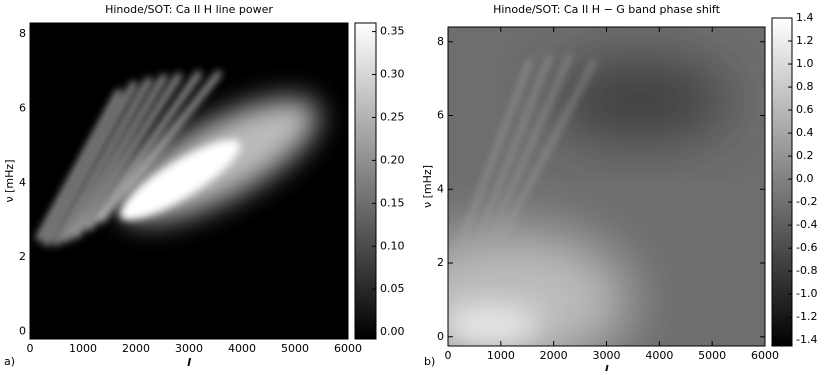 The height and width of the screenshot is (375, 830). I want to click on colorbar-tick-label: -1.2, so click(806, 316).